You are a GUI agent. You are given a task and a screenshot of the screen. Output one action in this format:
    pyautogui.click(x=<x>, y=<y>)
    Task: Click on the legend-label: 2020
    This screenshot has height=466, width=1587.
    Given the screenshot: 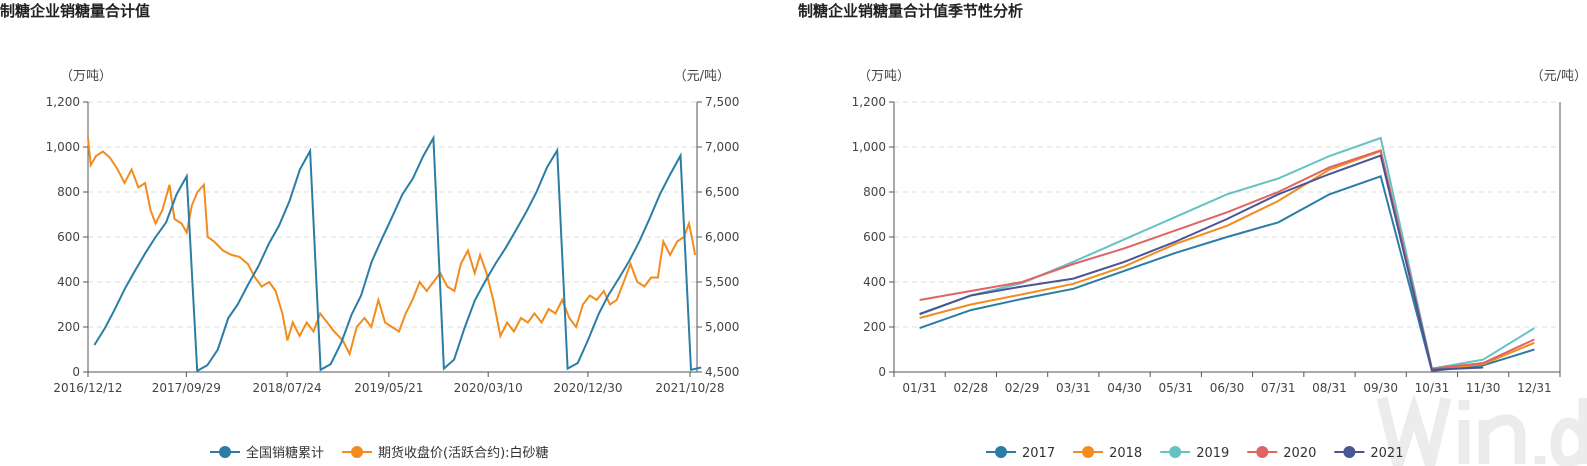 What is the action you would take?
    pyautogui.click(x=1299, y=453)
    